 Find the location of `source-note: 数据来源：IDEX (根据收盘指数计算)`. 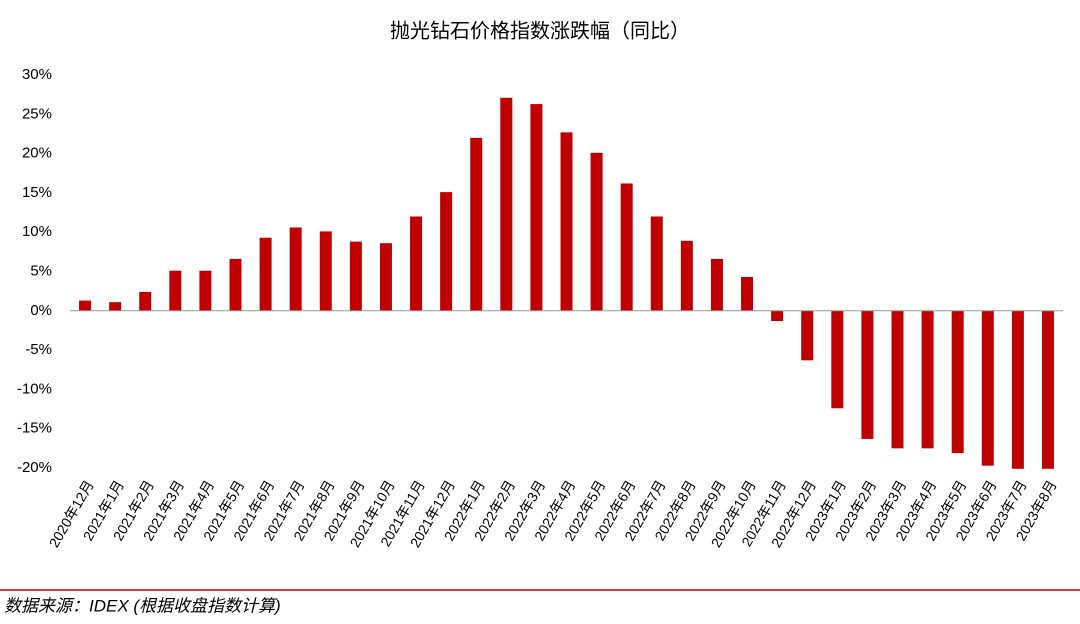

source-note: 数据来源：IDEX (根据收盘指数计算) is located at coordinates (142, 605).